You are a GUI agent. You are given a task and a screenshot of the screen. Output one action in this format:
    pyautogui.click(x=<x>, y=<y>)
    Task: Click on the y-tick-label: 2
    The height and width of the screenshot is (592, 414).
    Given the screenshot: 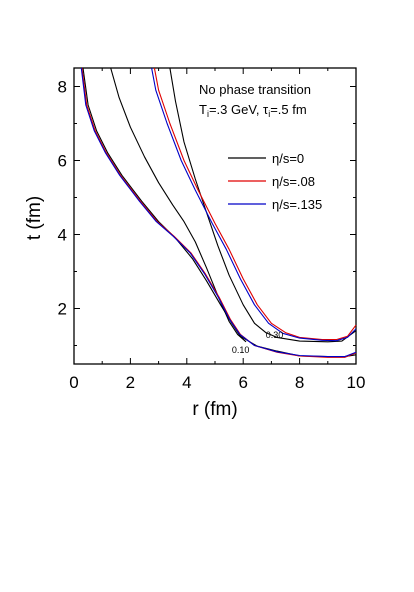 What is the action you would take?
    pyautogui.click(x=62, y=309)
    